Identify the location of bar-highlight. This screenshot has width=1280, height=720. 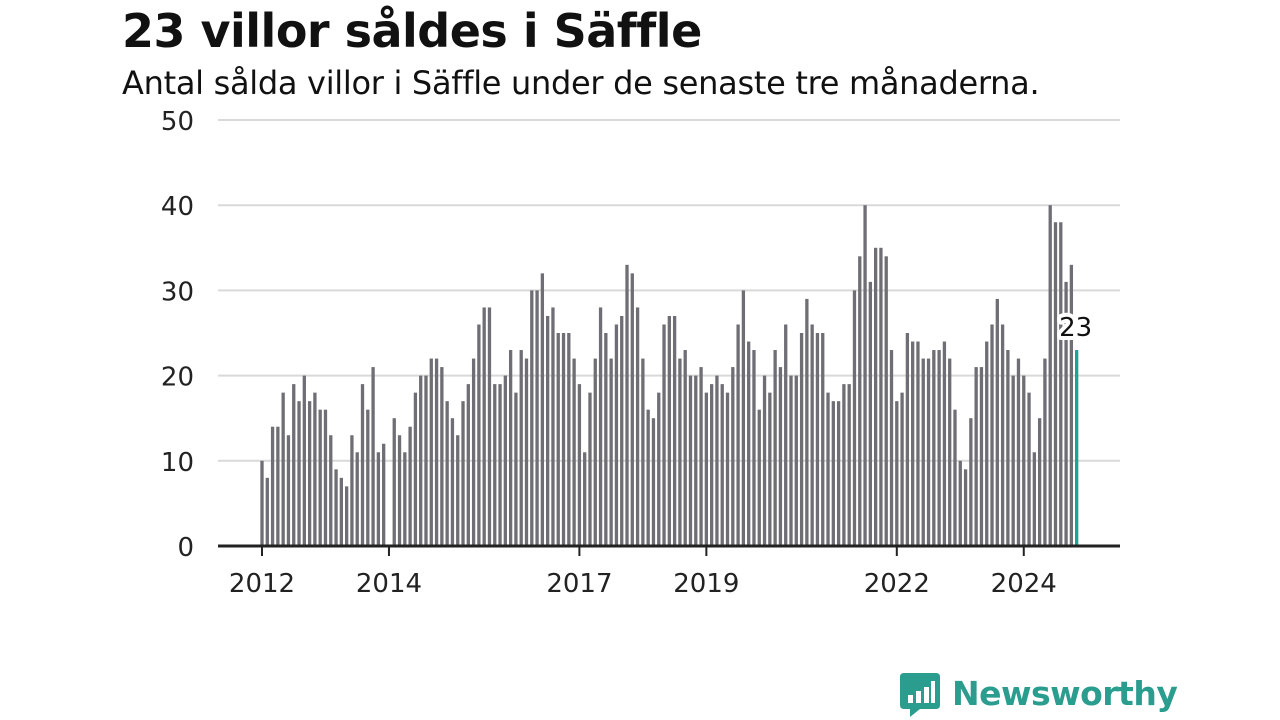
(1077, 448).